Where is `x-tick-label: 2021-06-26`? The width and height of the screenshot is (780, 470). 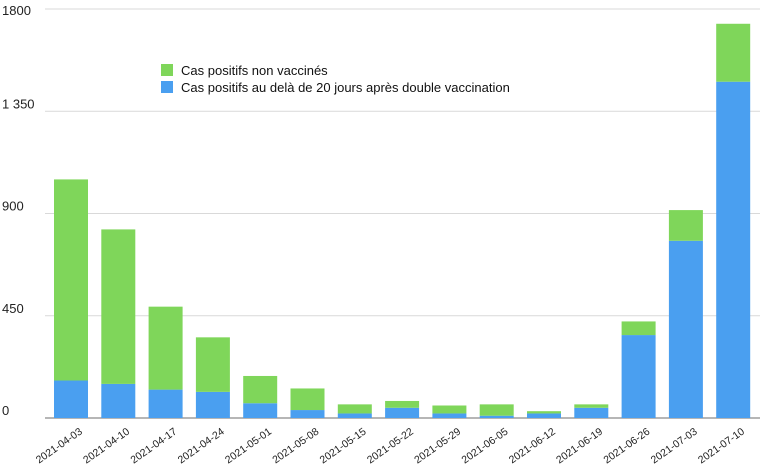 x-tick-label: 2021-06-26 is located at coordinates (626, 446).